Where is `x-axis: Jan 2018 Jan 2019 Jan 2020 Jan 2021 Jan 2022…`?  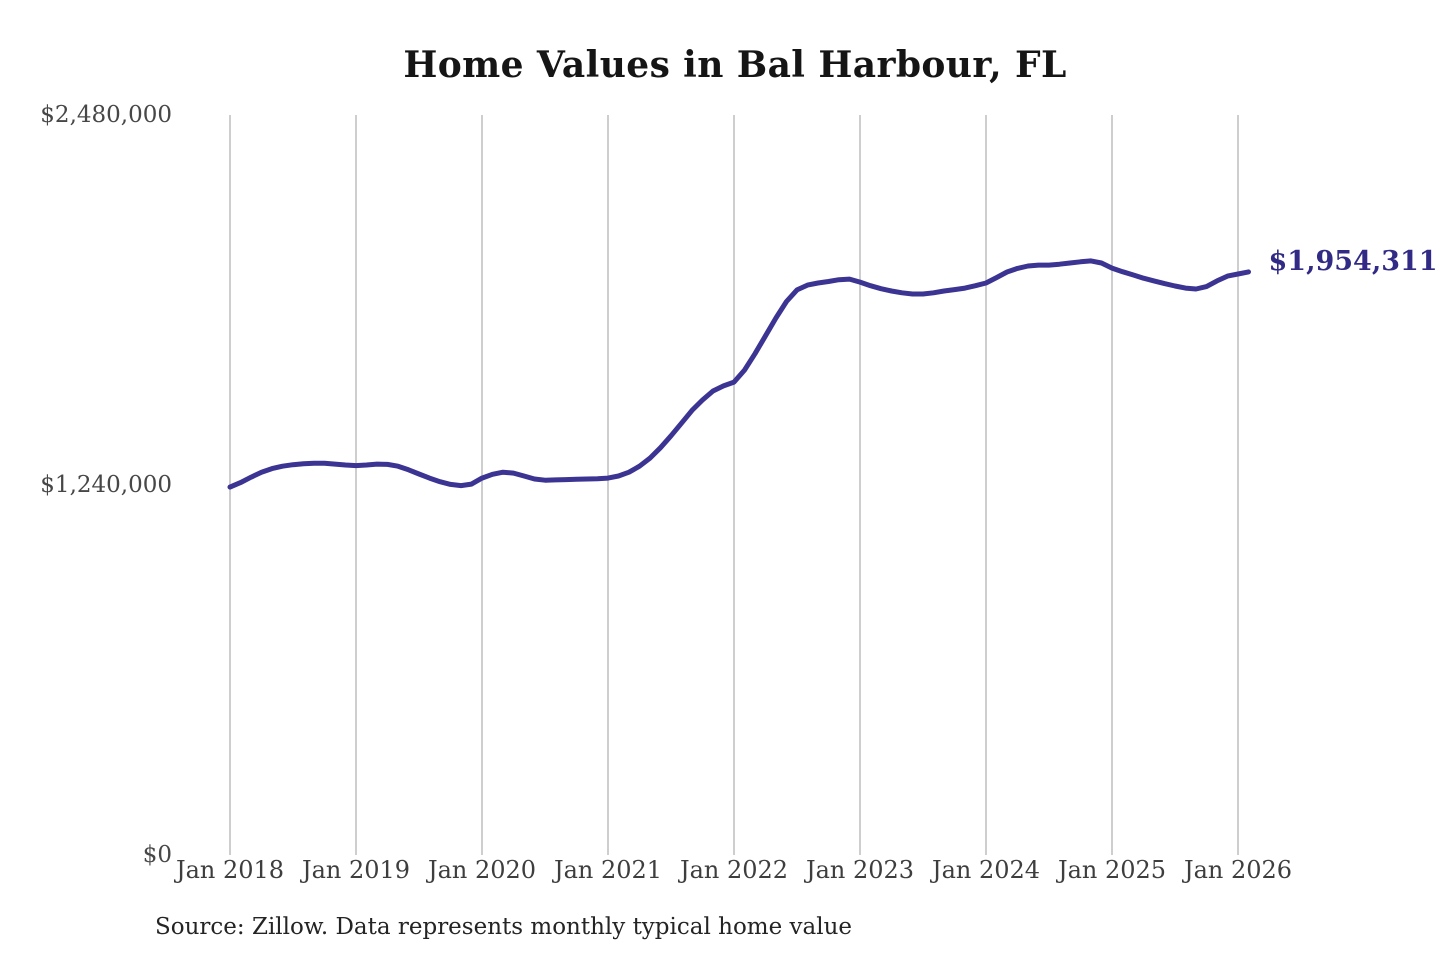
x-axis: Jan 2018 Jan 2019 Jan 2020 Jan 2021 Jan 2022… is located at coordinates (720, 872).